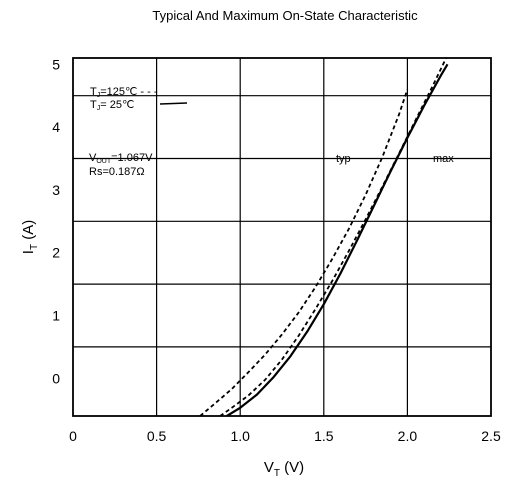 This screenshot has height=489, width=527. Describe the element at coordinates (73, 436) in the screenshot. I see `x-tick-label: 0` at that location.